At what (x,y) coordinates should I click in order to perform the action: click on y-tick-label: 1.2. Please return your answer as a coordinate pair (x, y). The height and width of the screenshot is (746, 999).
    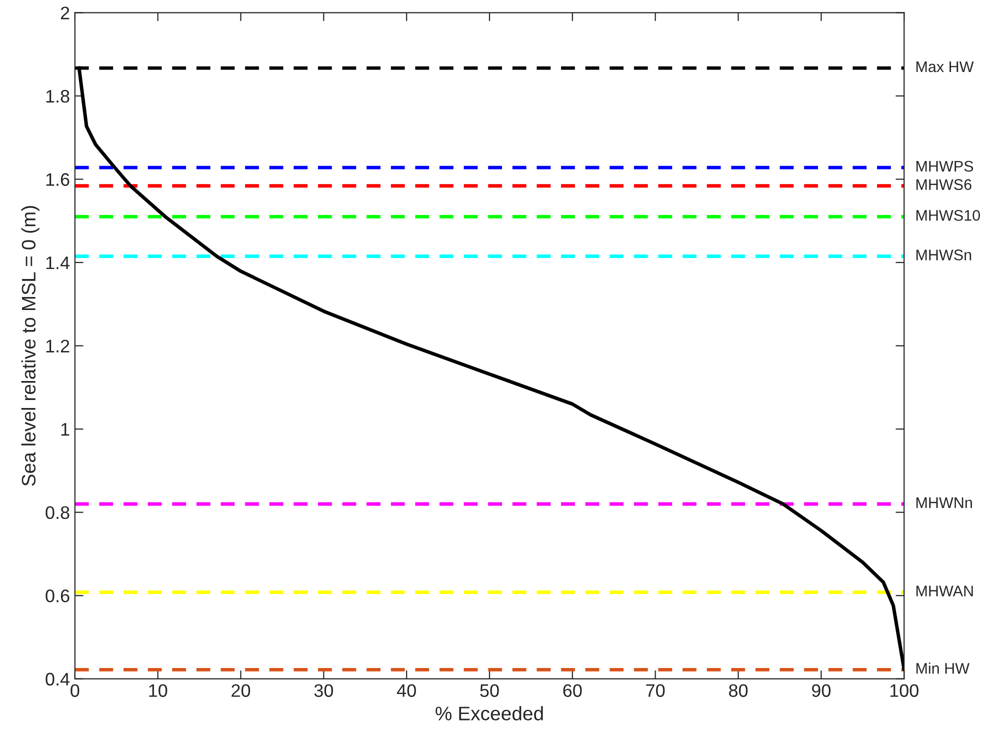
    Looking at the image, I should click on (58, 346).